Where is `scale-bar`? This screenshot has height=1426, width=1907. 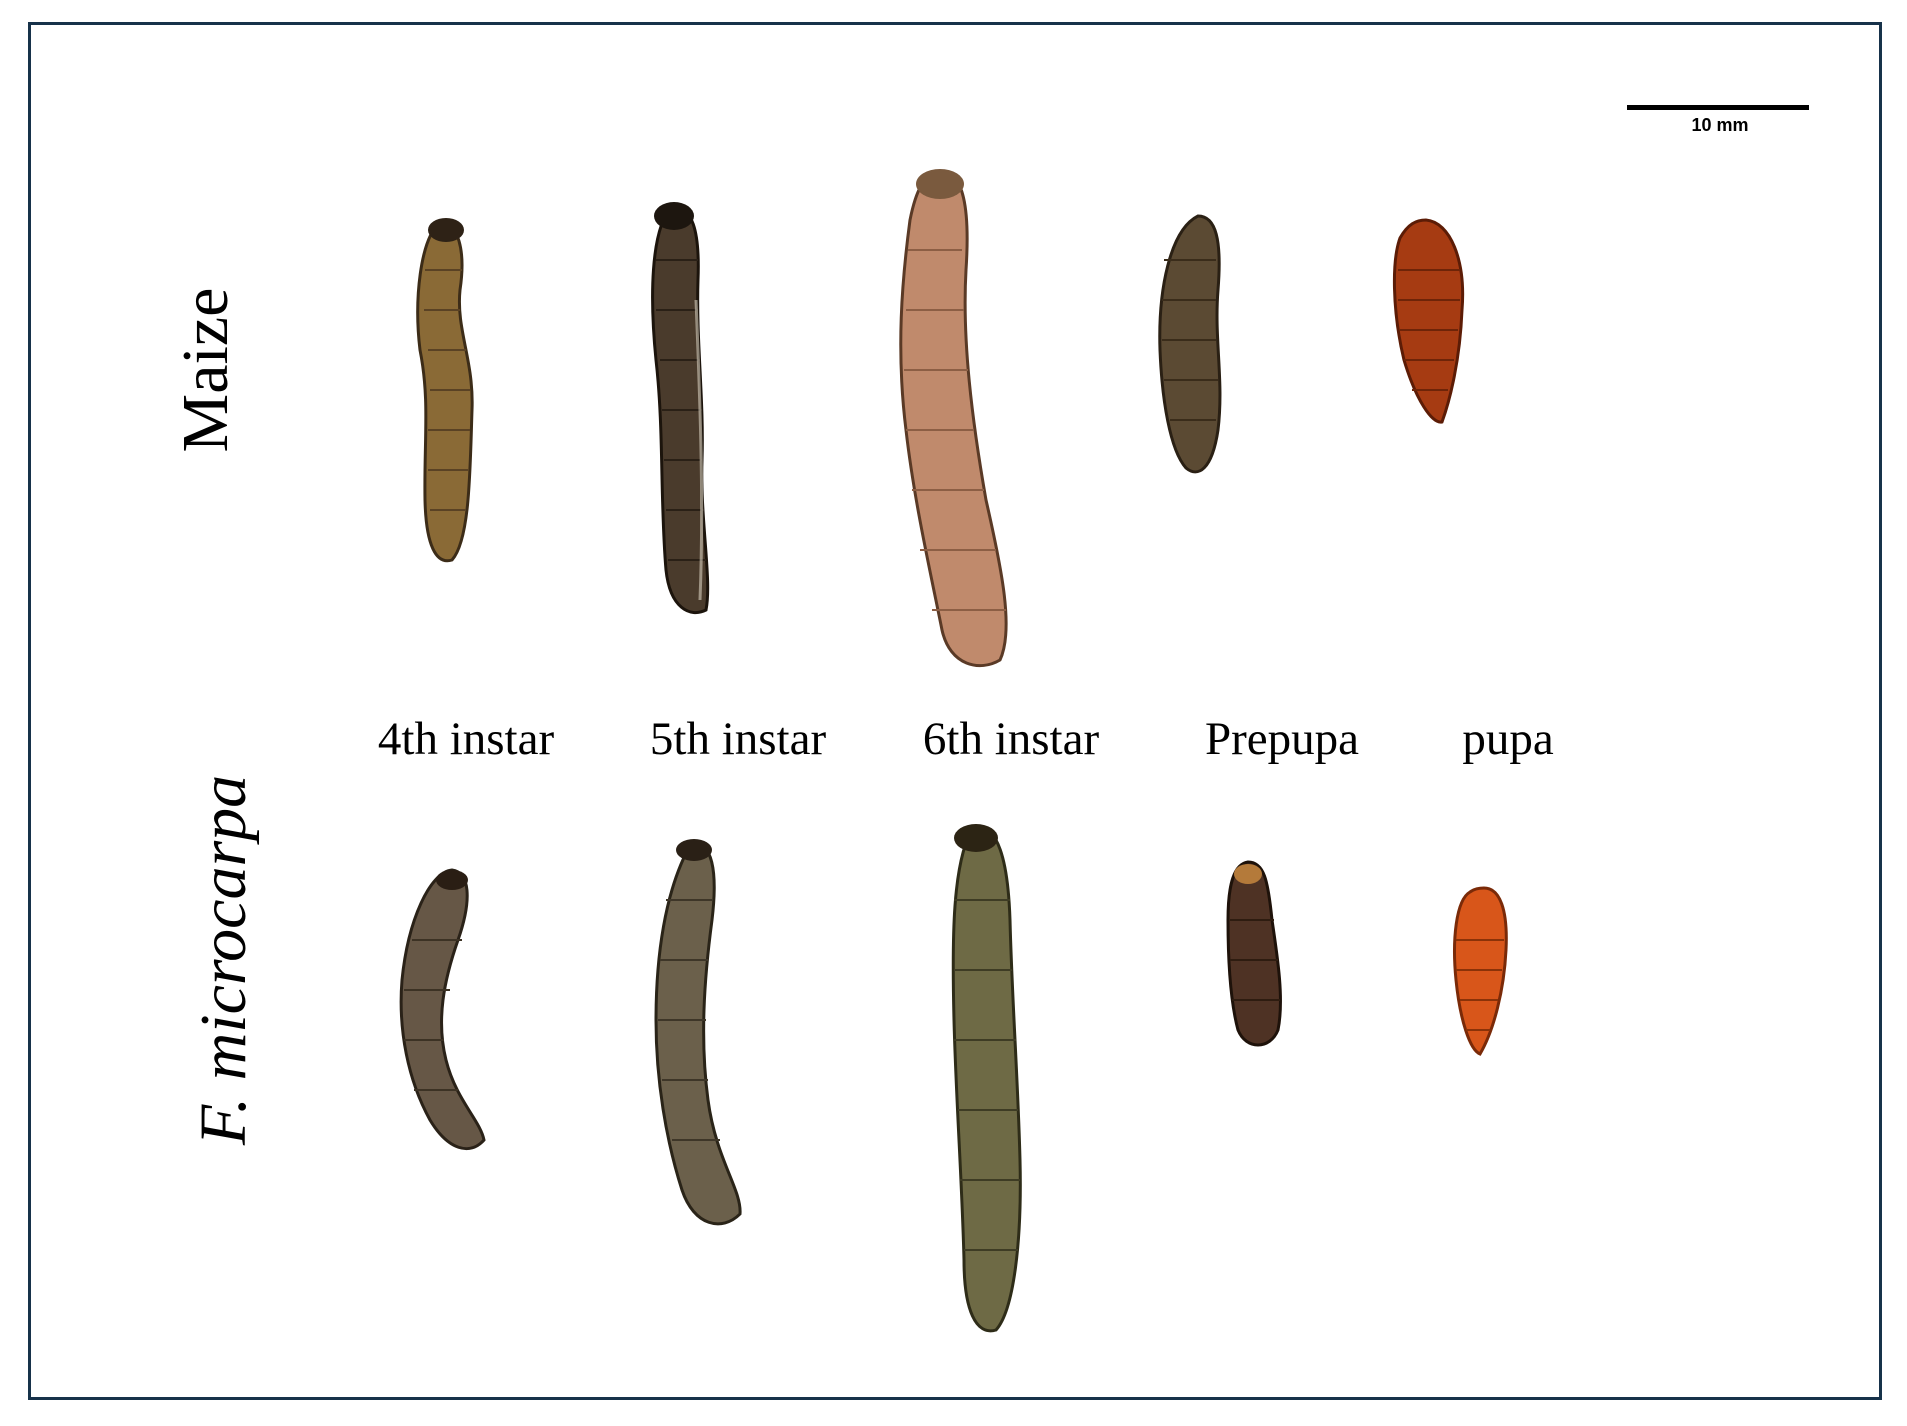 scale-bar is located at coordinates (1718, 107).